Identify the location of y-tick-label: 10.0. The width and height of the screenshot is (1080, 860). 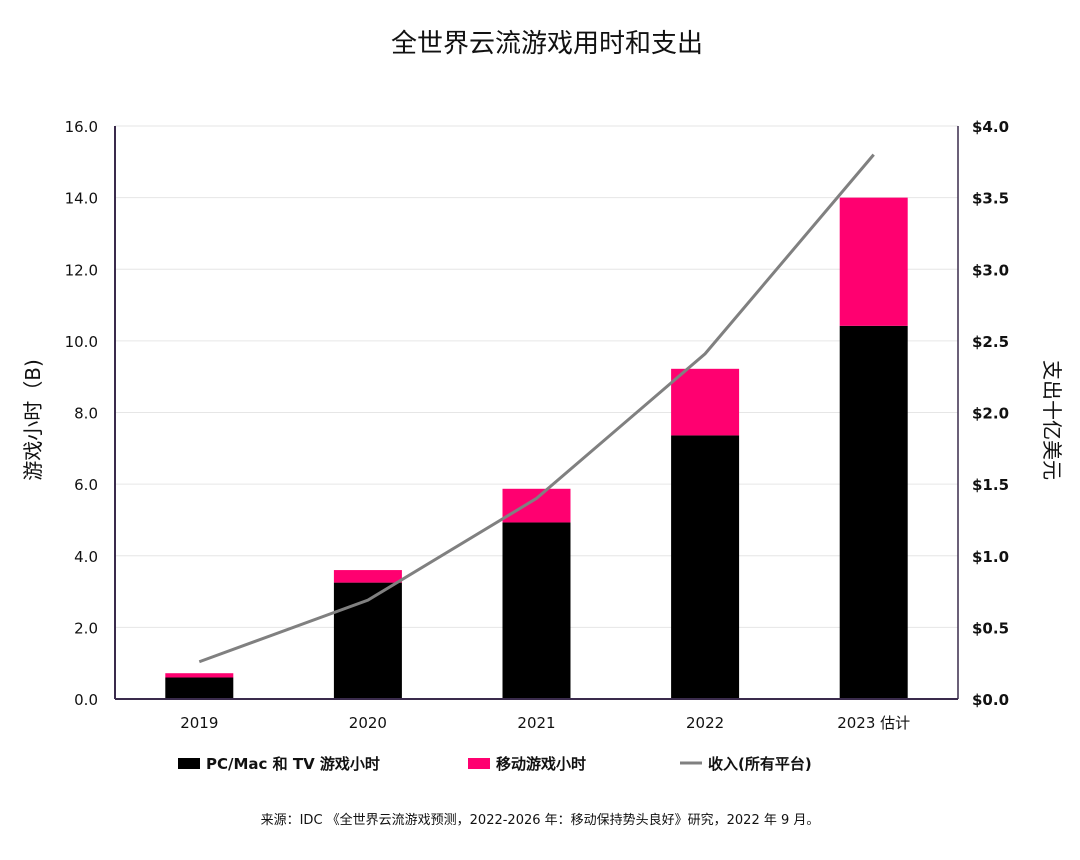
(81, 342).